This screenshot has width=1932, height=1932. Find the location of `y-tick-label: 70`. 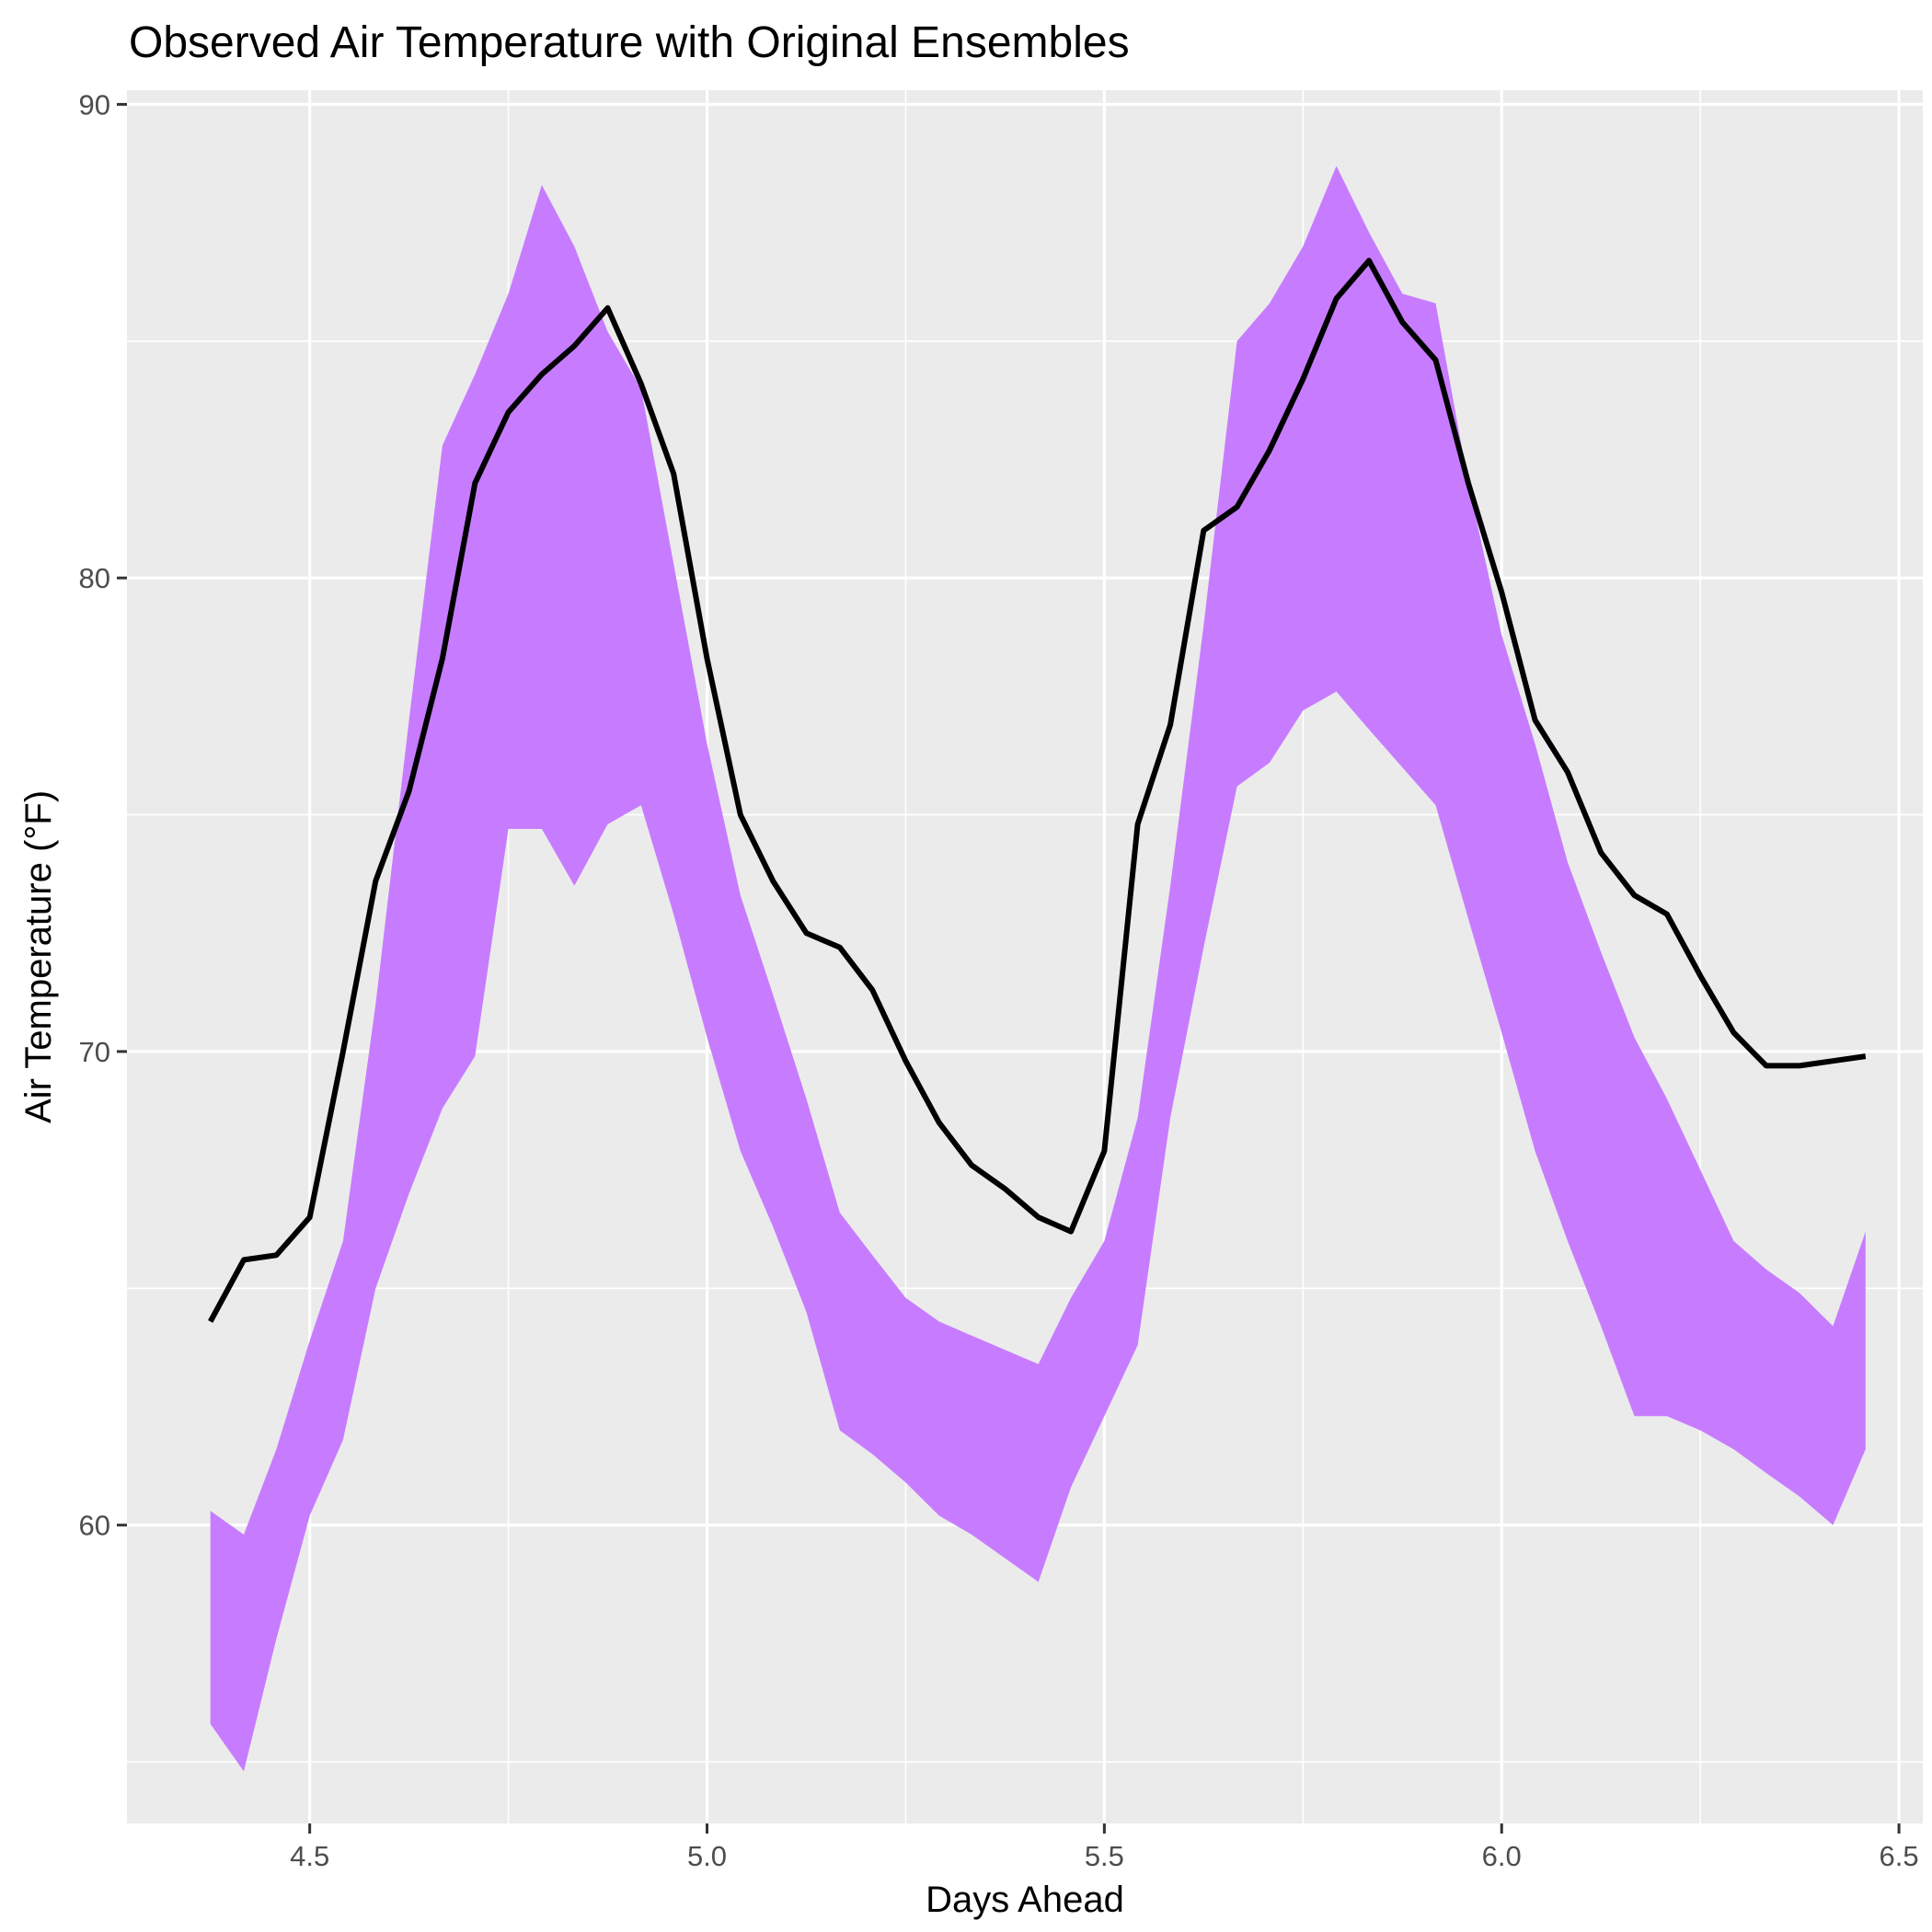

y-tick-label: 70 is located at coordinates (94, 1052).